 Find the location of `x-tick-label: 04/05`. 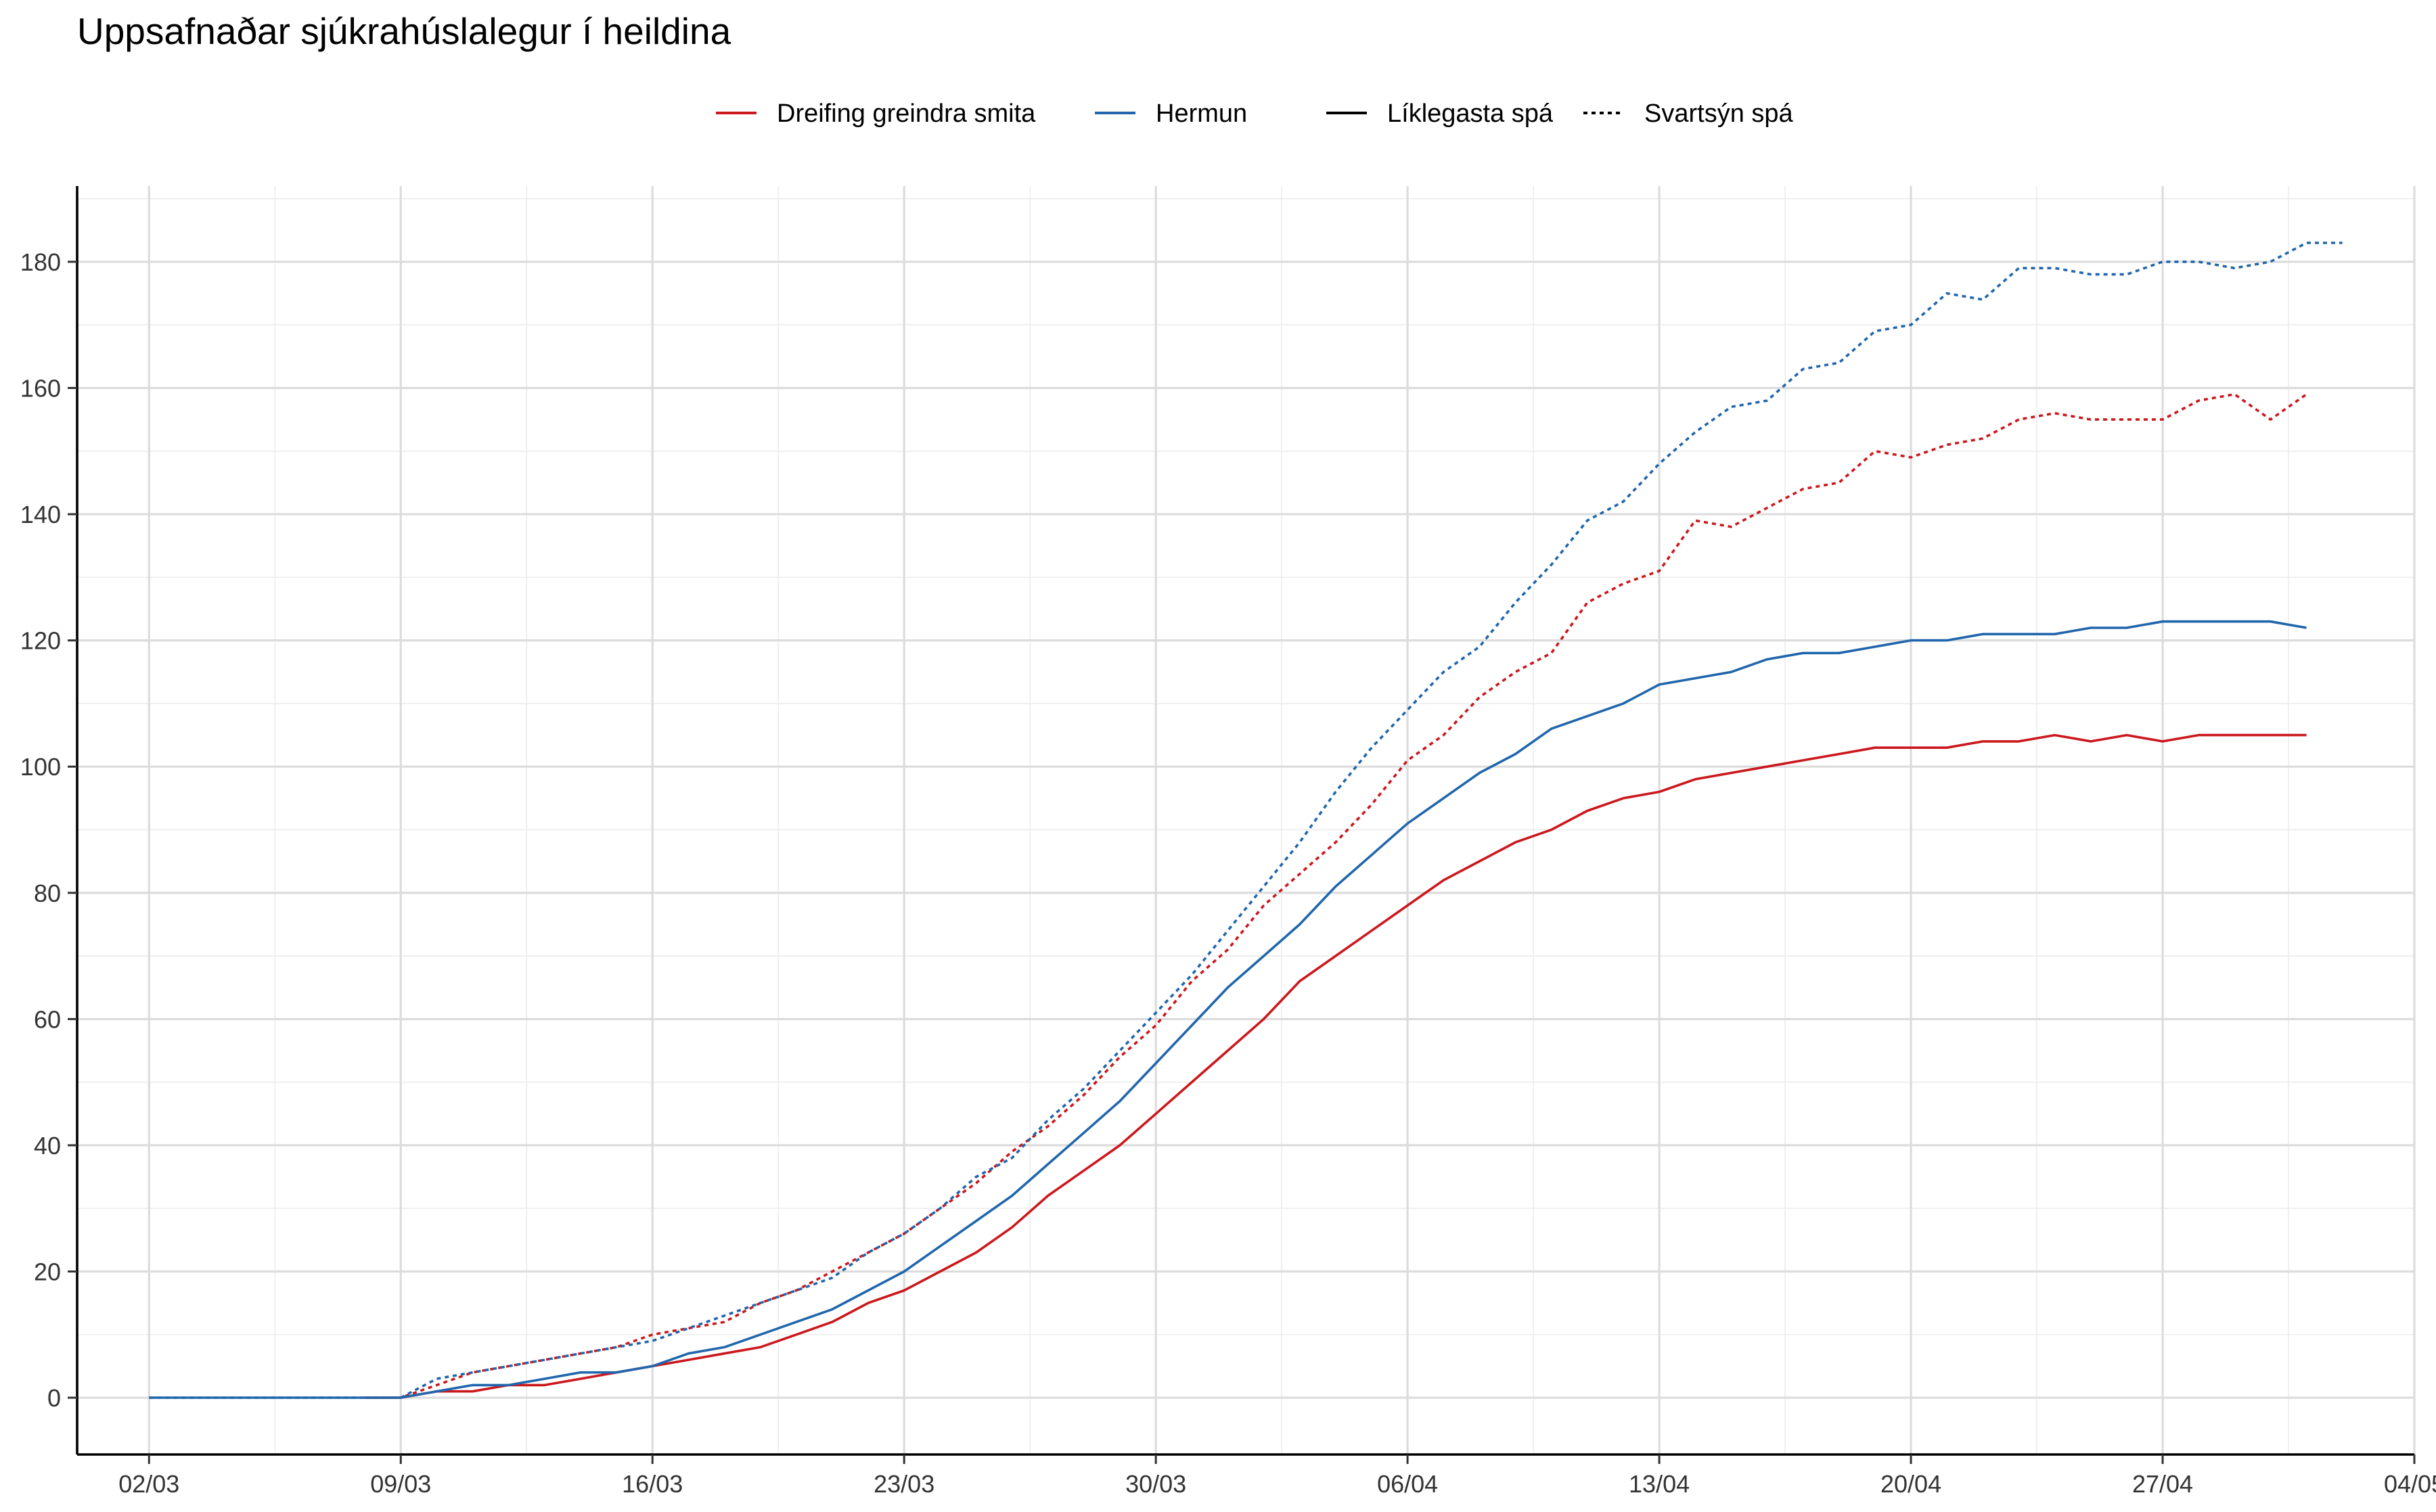

x-tick-label: 04/05 is located at coordinates (2410, 1484).